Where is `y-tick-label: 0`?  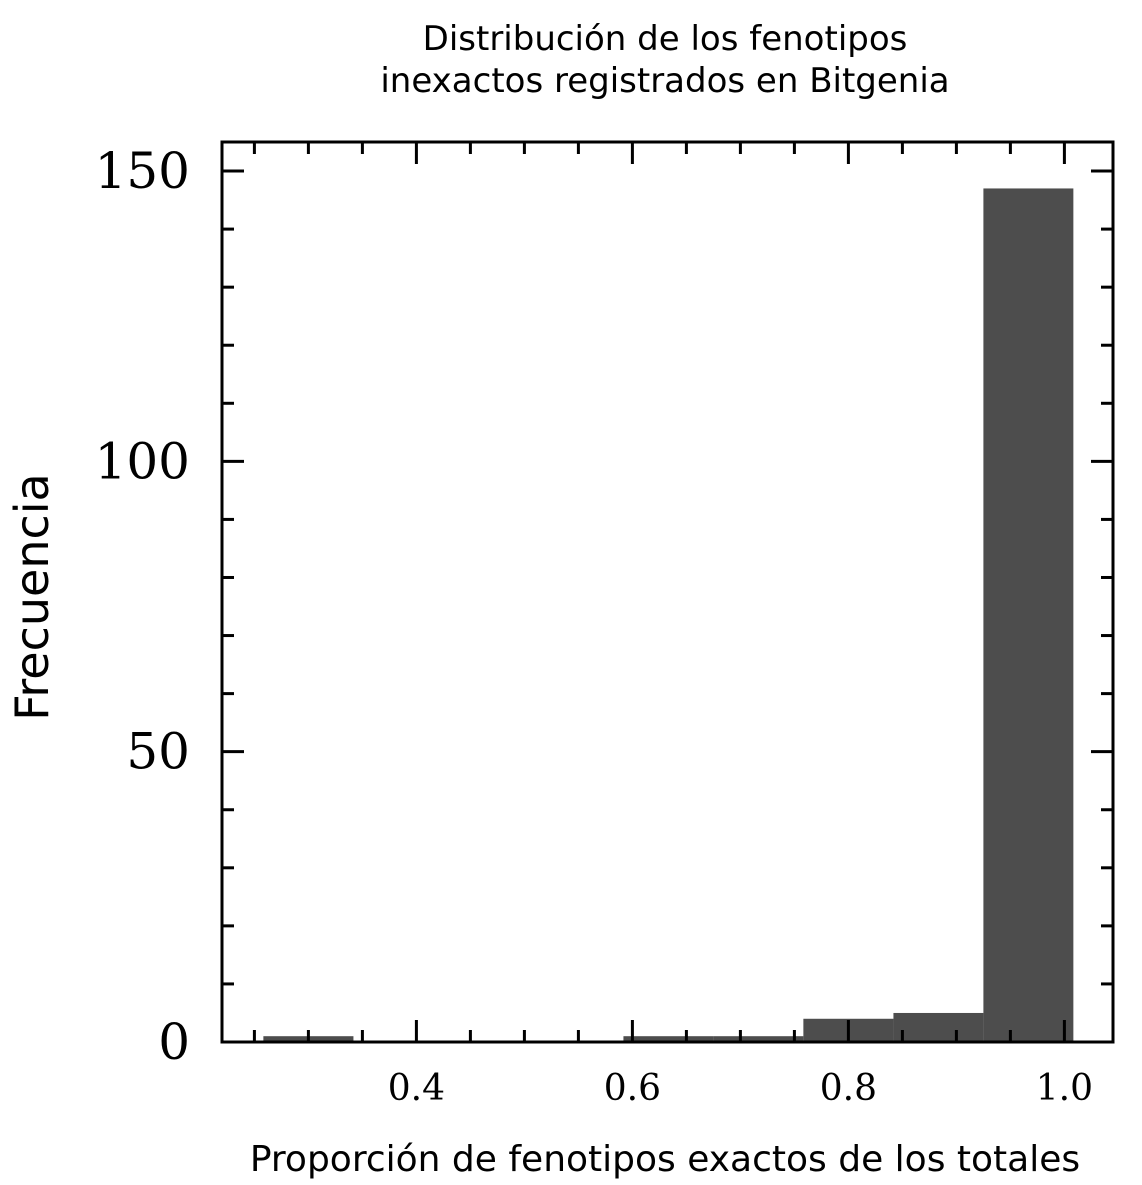
y-tick-label: 0 is located at coordinates (174, 1042).